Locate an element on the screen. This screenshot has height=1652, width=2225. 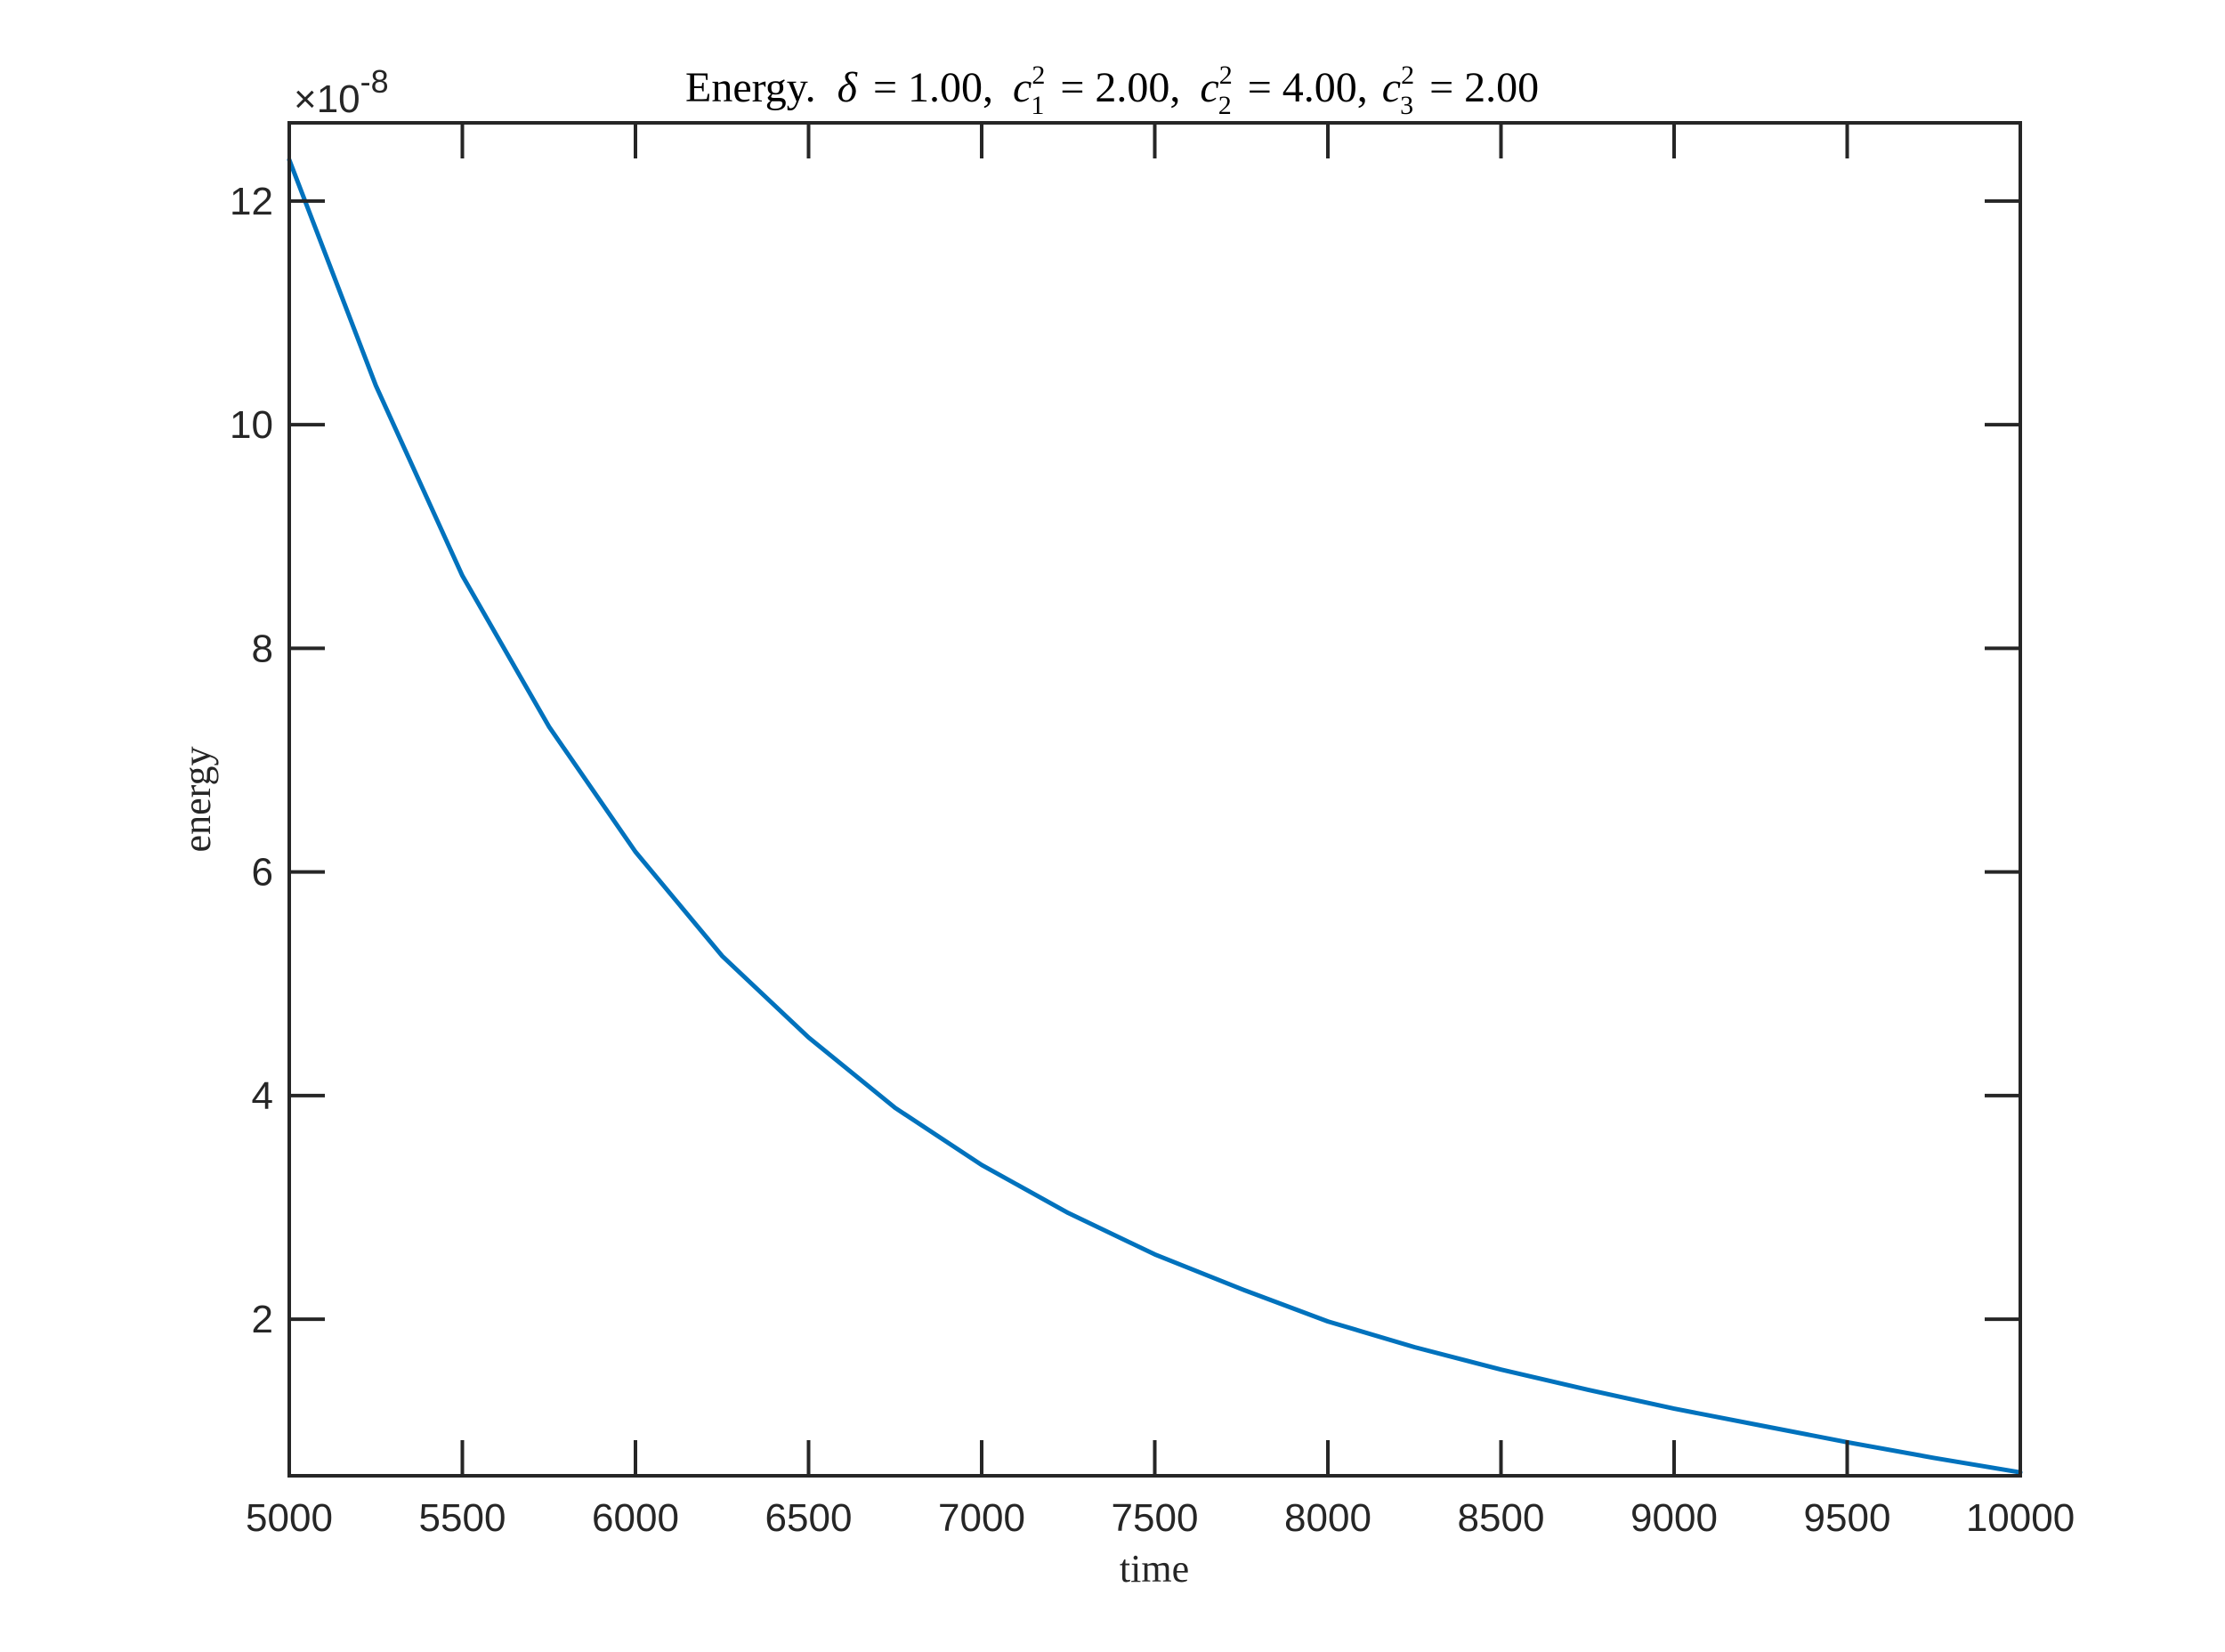
y-tick-label: 10 is located at coordinates (252, 425).